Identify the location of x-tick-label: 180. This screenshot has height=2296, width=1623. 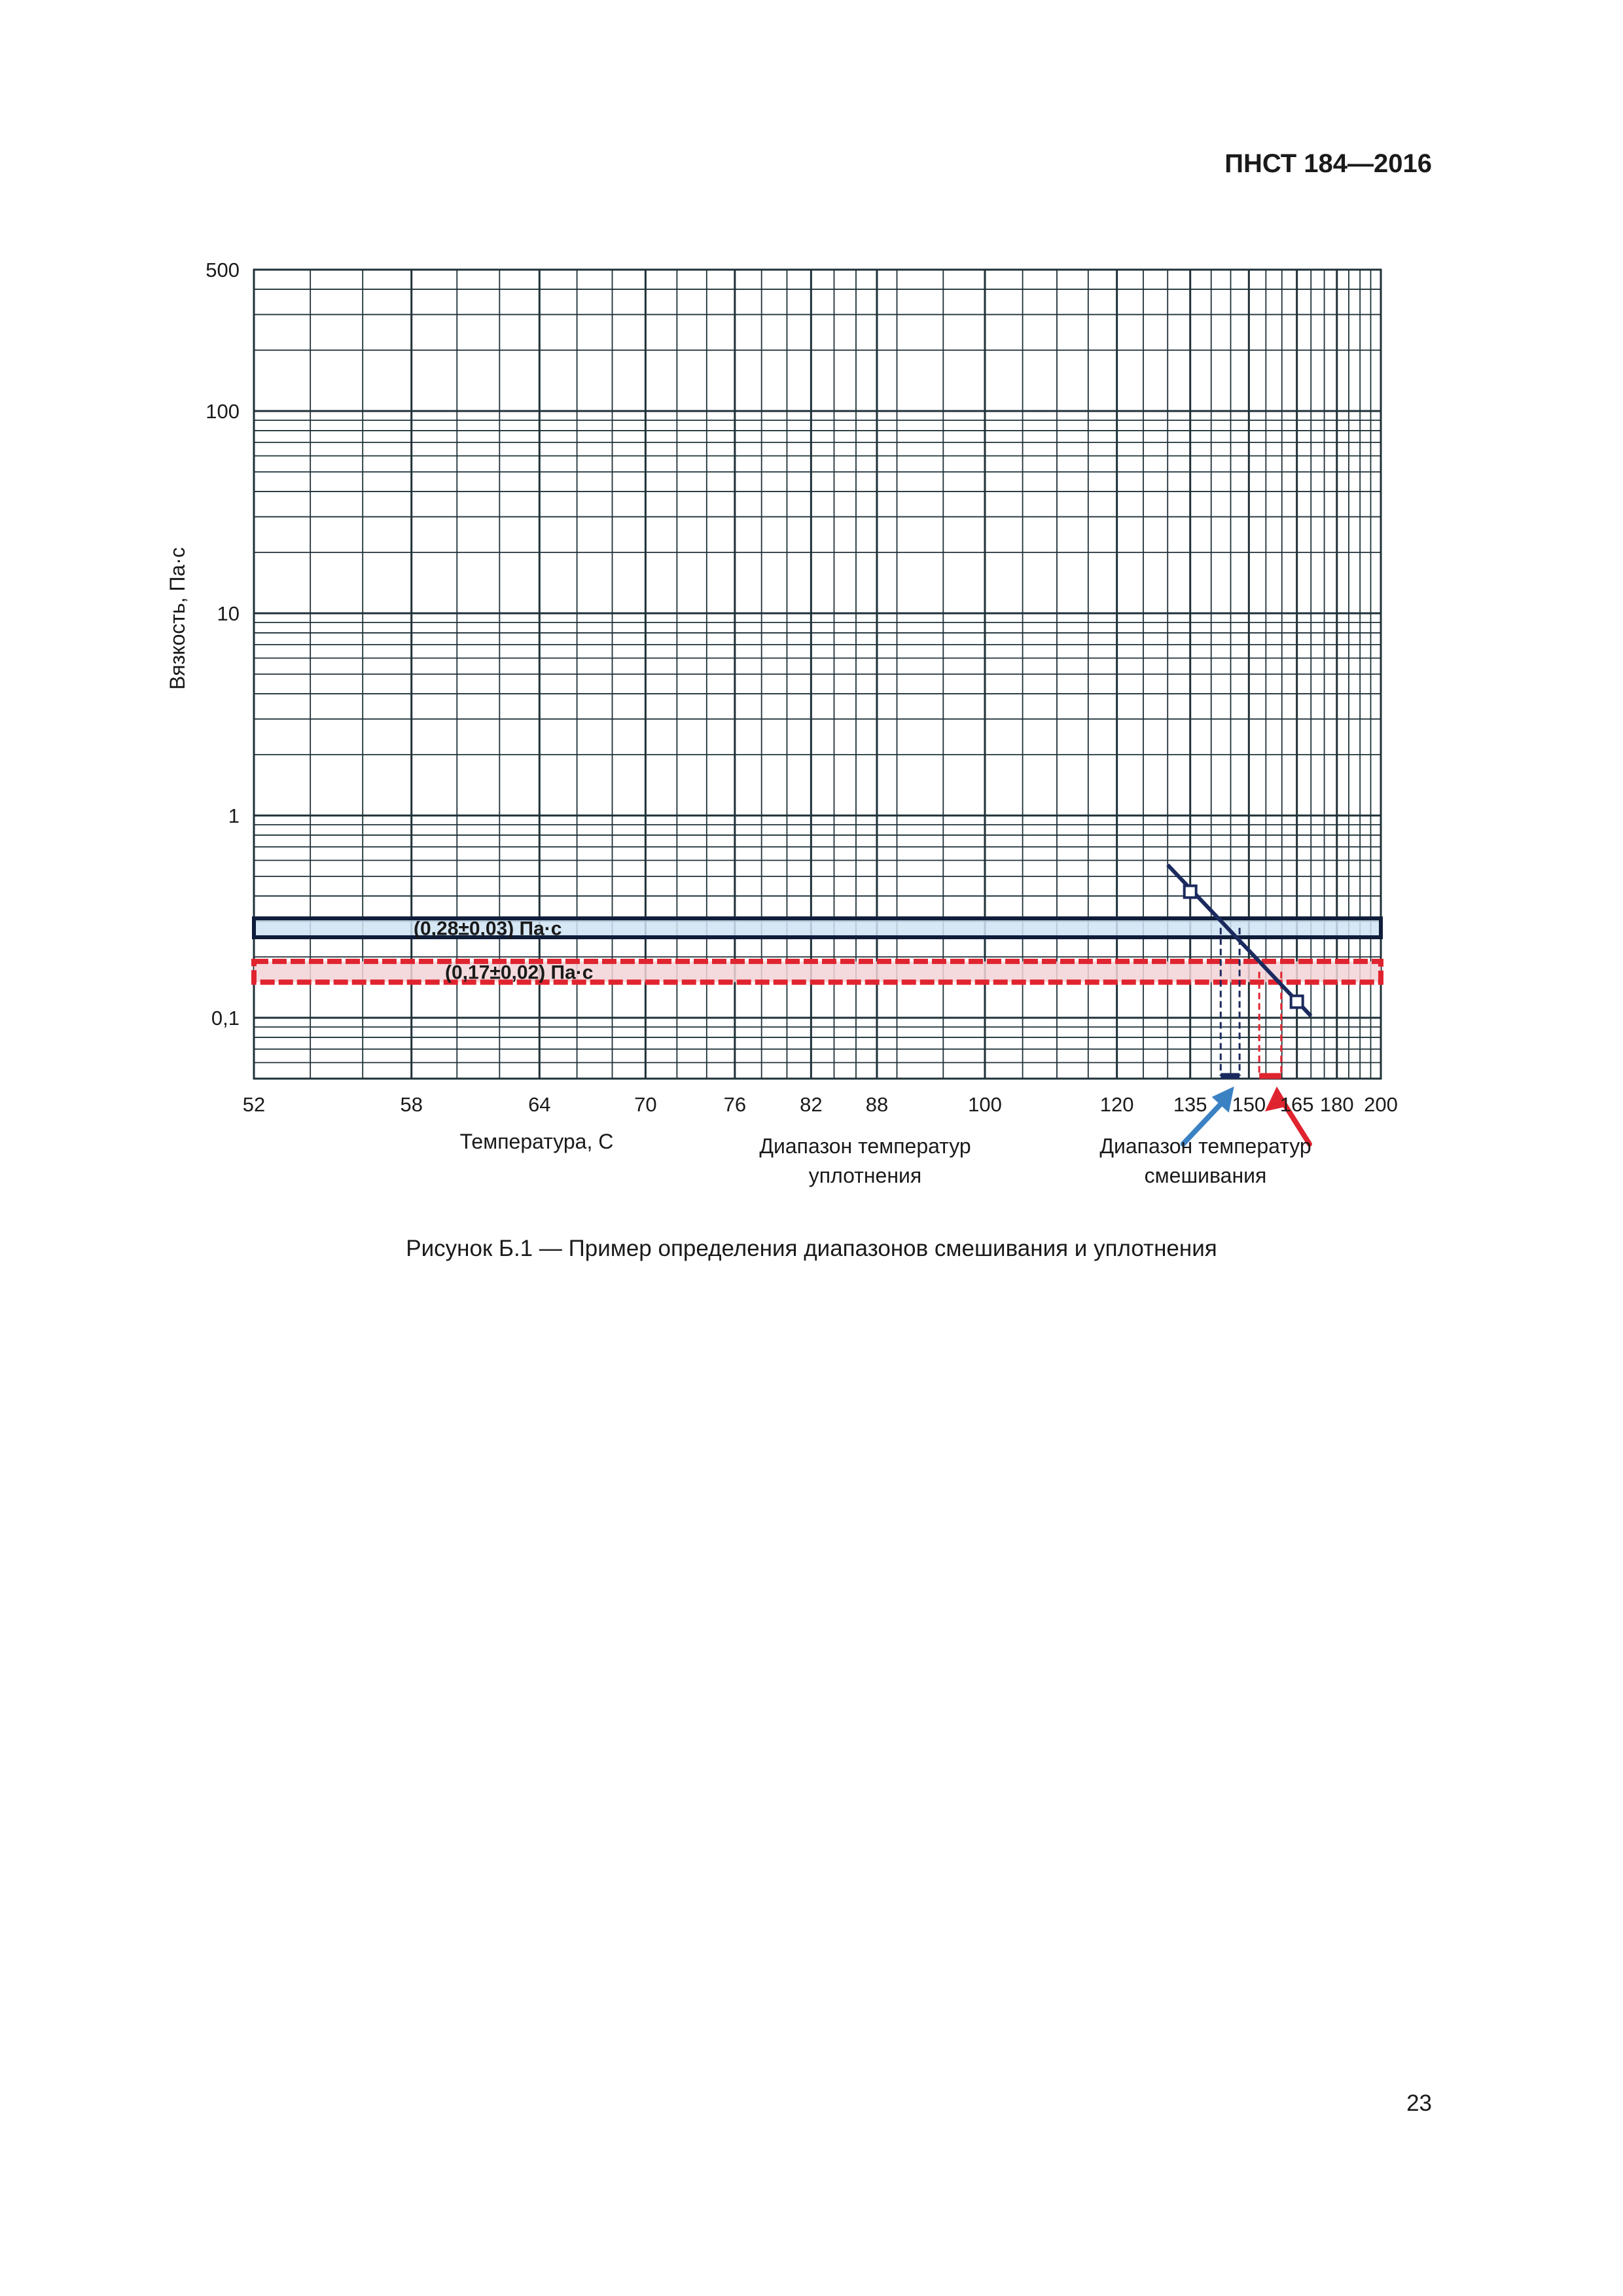
(1337, 1104).